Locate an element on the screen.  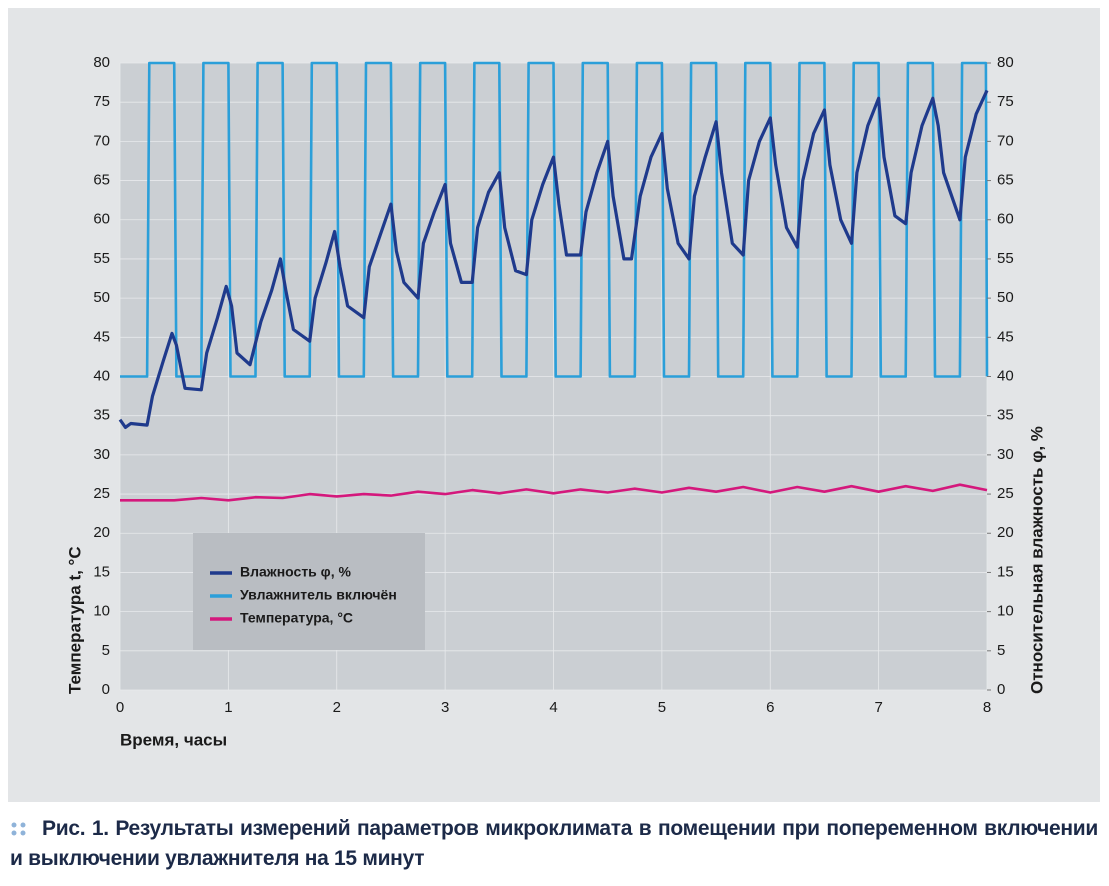
y-tick-label: 60 is located at coordinates (101, 219).